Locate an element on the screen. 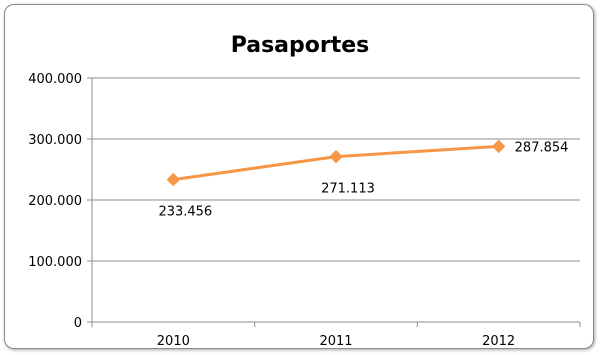 The image size is (600, 355). y-tick-label: 300.000 is located at coordinates (55, 140).